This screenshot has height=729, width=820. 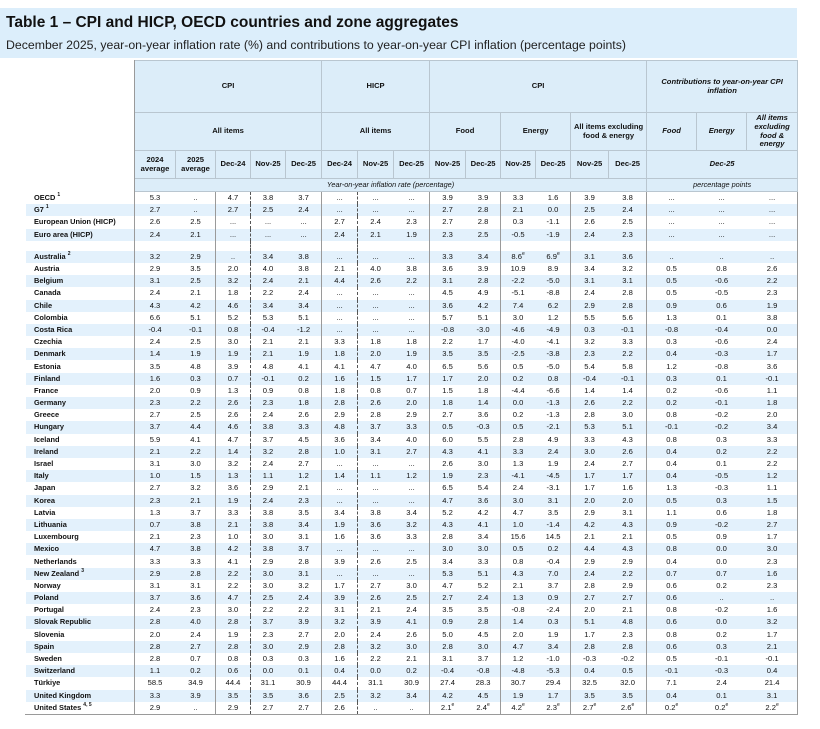 I want to click on value-cell: 0.1, so click(x=721, y=378).